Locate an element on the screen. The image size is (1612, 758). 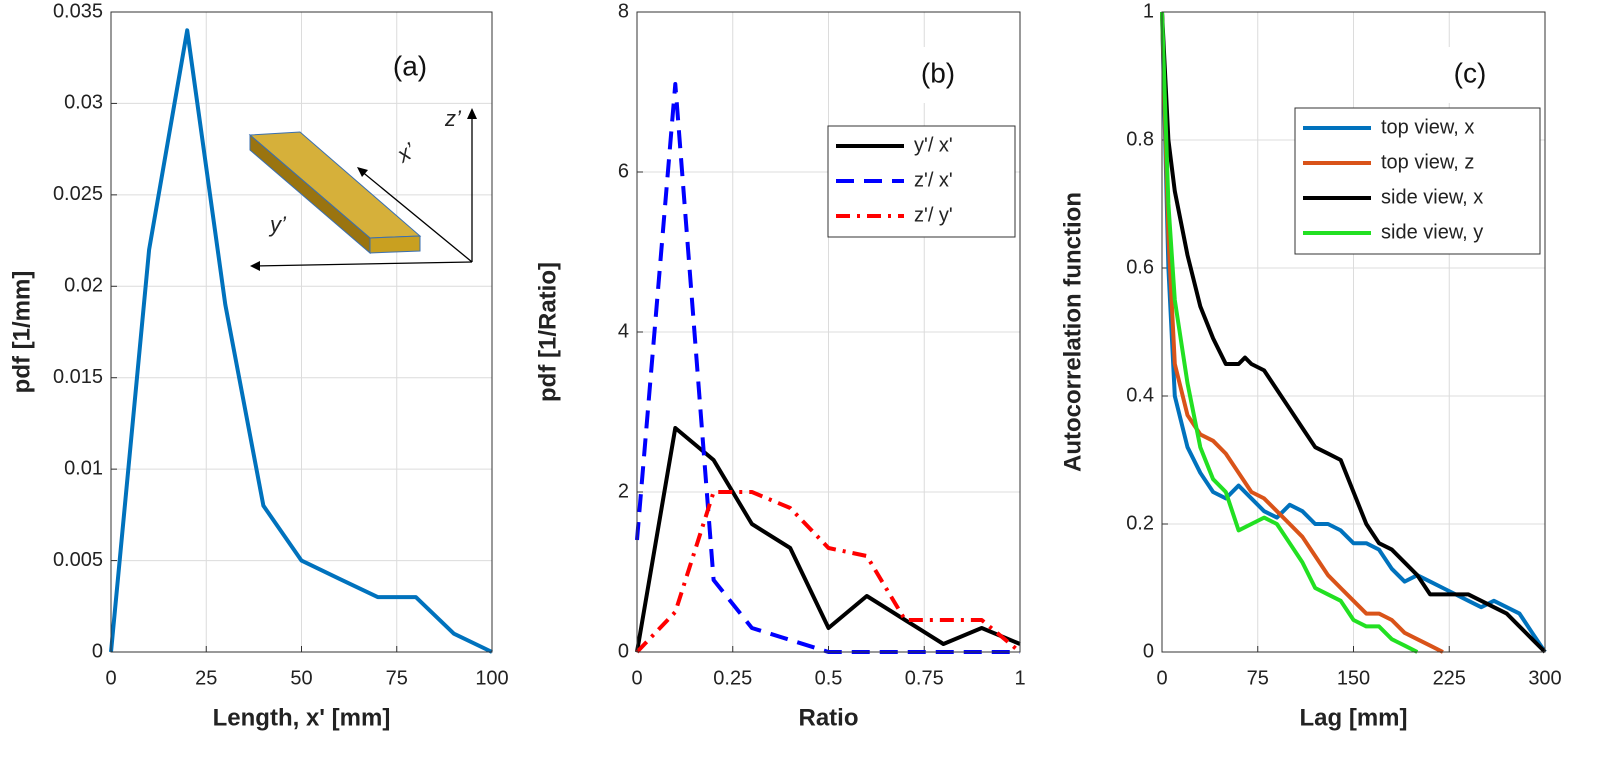
annotation: (a) is located at coordinates (410, 65).